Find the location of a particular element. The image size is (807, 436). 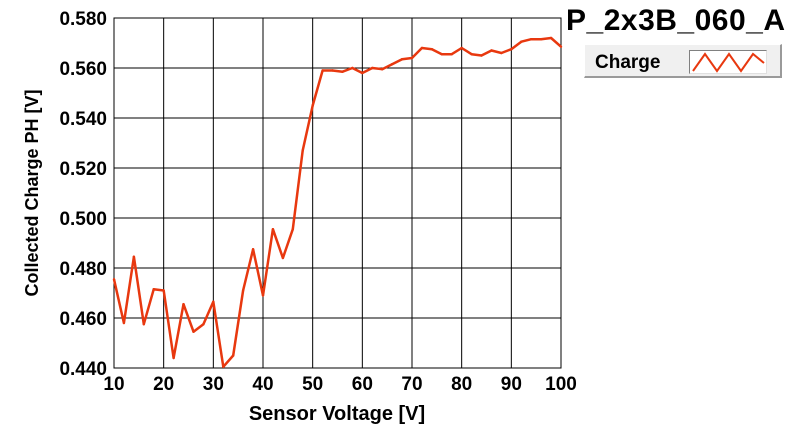

x-tick-label: 50 is located at coordinates (312, 384).